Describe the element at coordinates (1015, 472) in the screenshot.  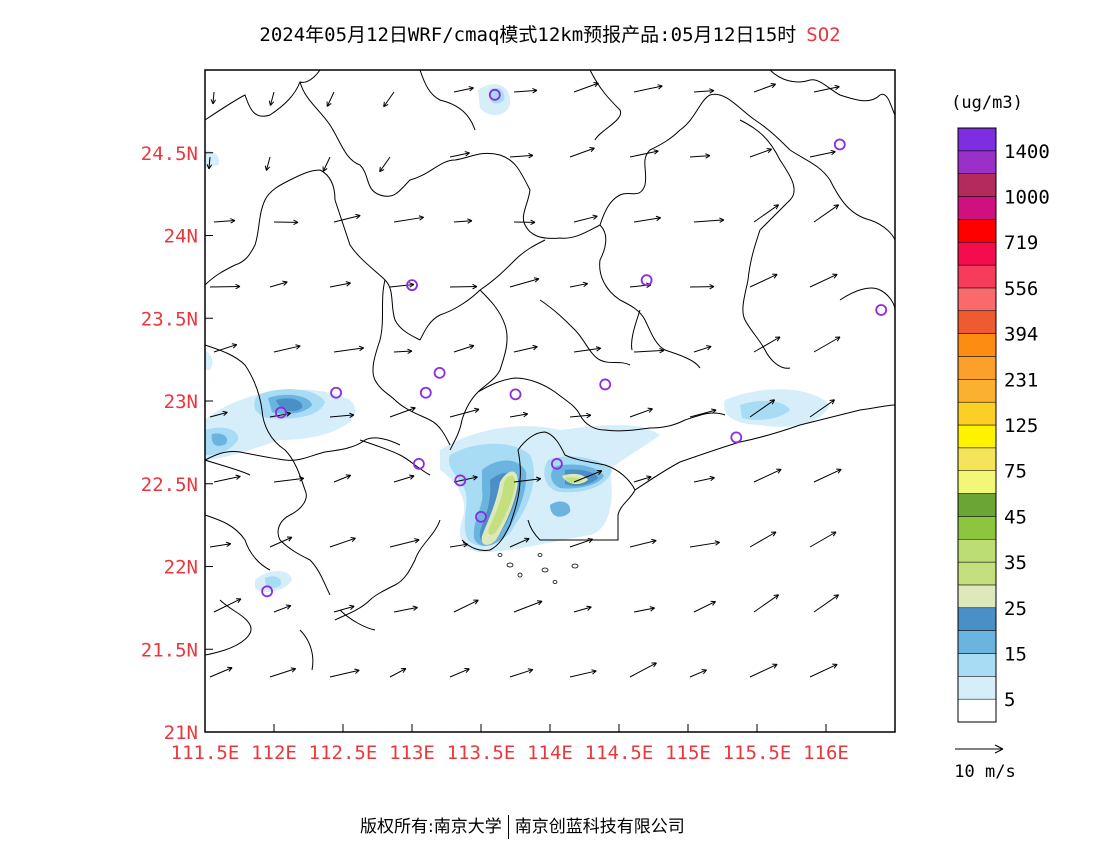
I see `legend-label: 75` at that location.